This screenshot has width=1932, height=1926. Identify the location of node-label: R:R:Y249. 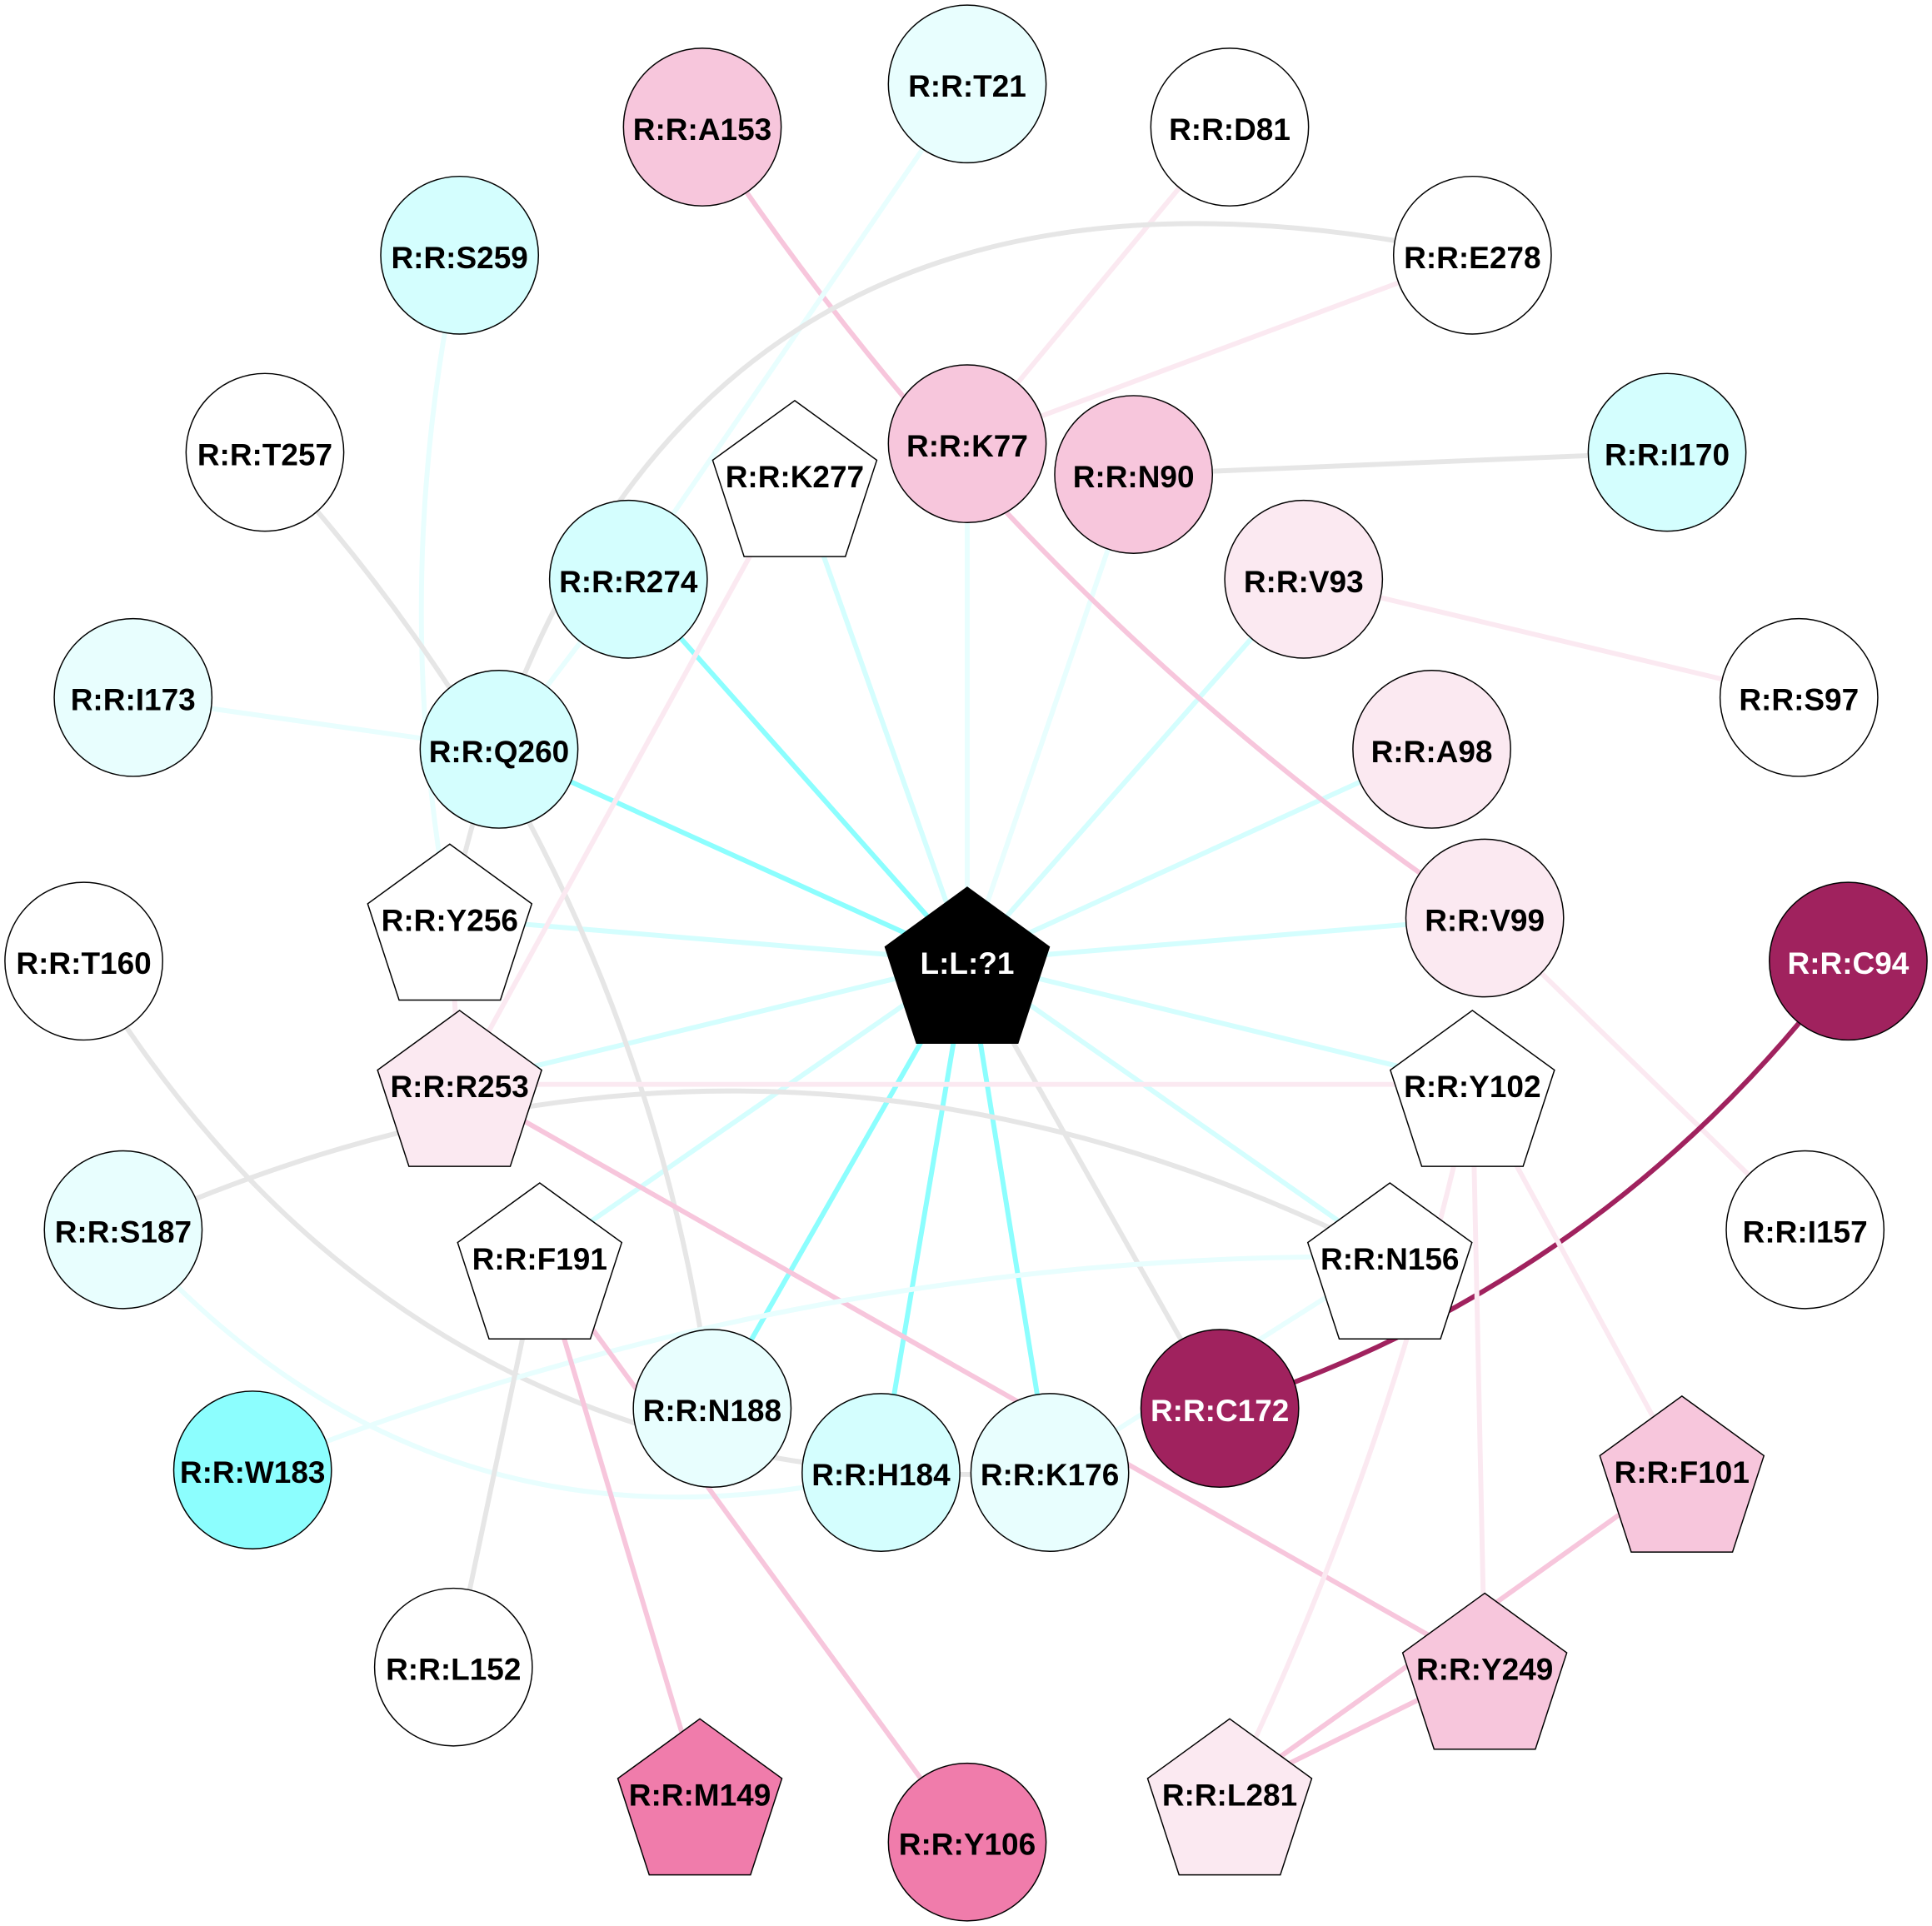
(1484, 1670).